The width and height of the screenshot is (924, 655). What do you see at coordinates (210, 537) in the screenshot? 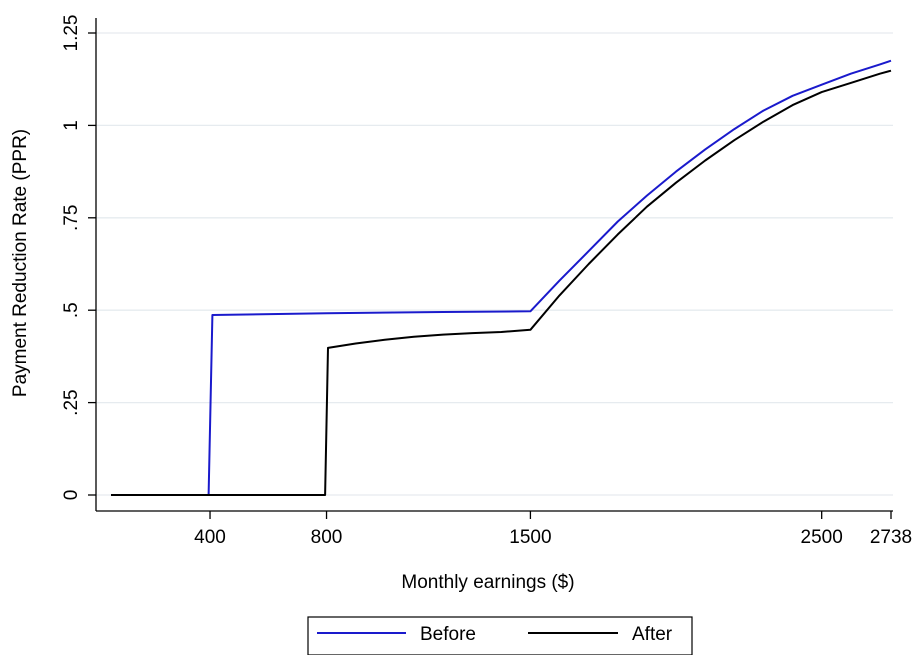
I see `x-tick-label: 400` at bounding box center [210, 537].